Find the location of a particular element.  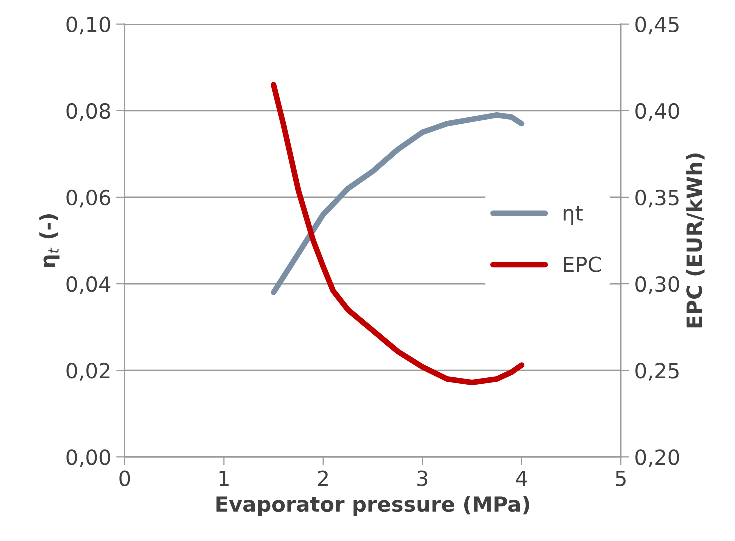

x-tick-label: 2 is located at coordinates (323, 478).